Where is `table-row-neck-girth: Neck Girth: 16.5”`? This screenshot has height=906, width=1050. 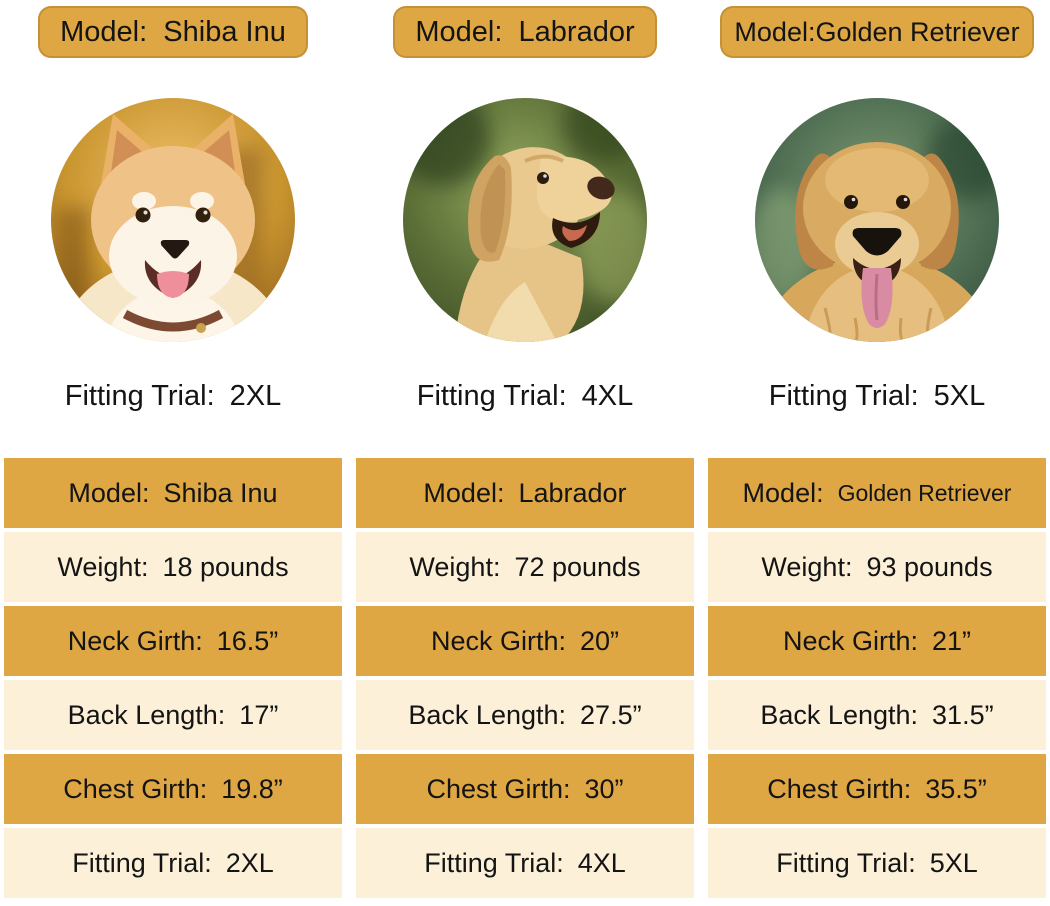
table-row-neck-girth: Neck Girth: 16.5” is located at coordinates (173, 641).